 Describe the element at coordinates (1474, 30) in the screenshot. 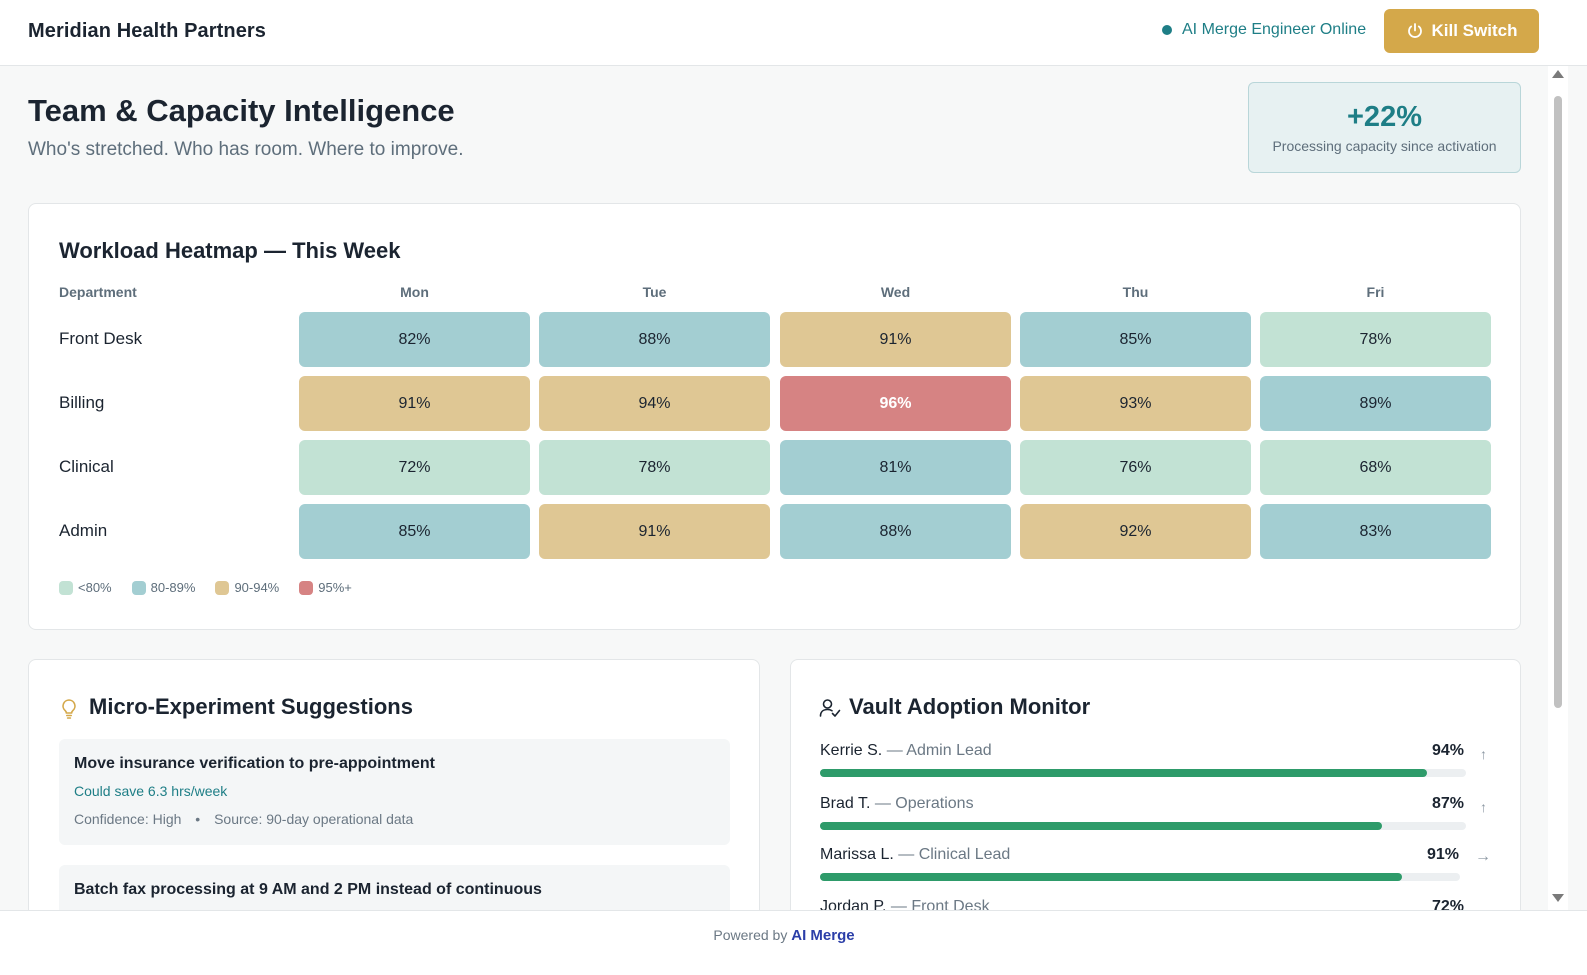

I see `kill-switch-label: Kill Switch` at that location.